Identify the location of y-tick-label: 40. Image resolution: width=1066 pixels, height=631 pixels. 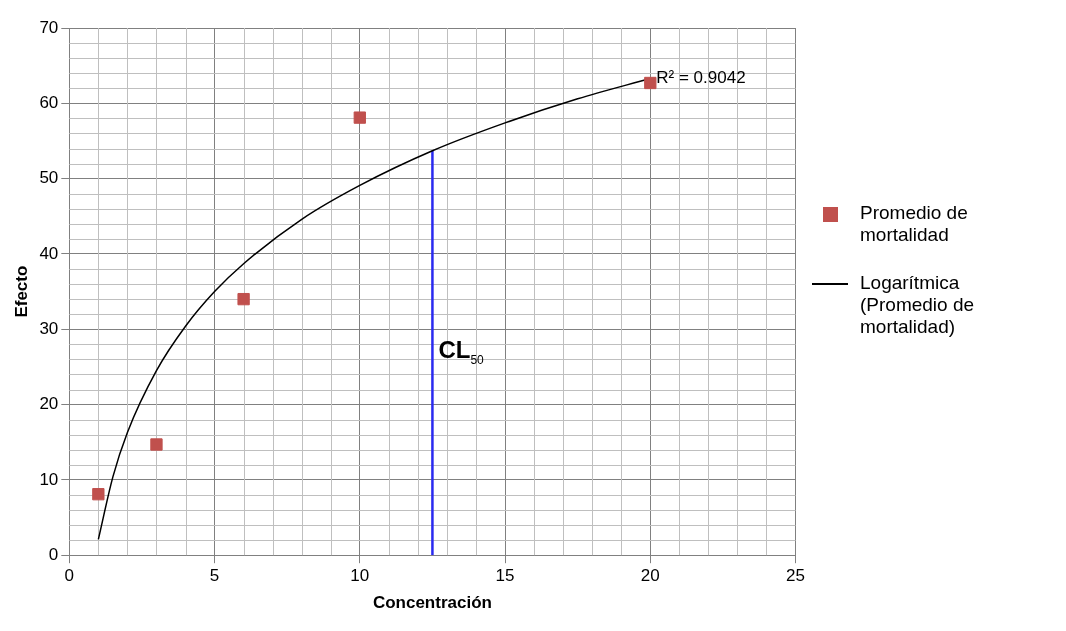
(49, 253).